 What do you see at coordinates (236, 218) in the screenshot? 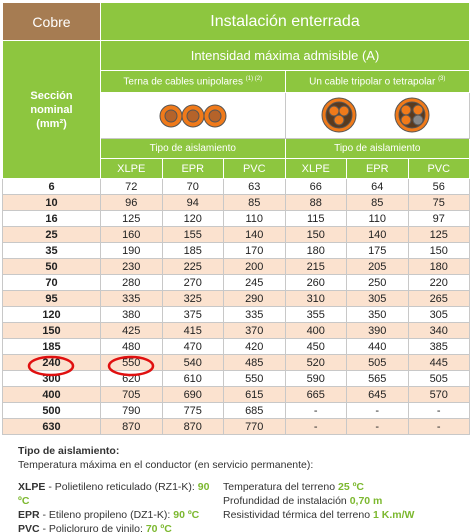
I see `table-row: 16 125 120 110 115 110 97` at bounding box center [236, 218].